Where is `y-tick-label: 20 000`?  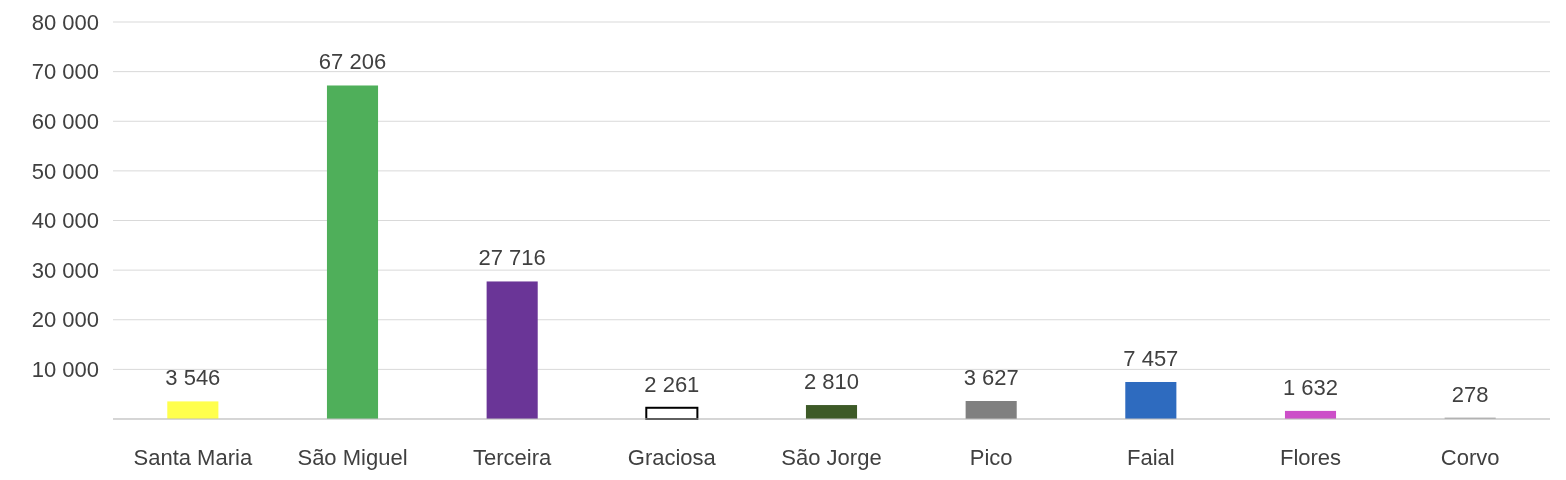 y-tick-label: 20 000 is located at coordinates (65, 320).